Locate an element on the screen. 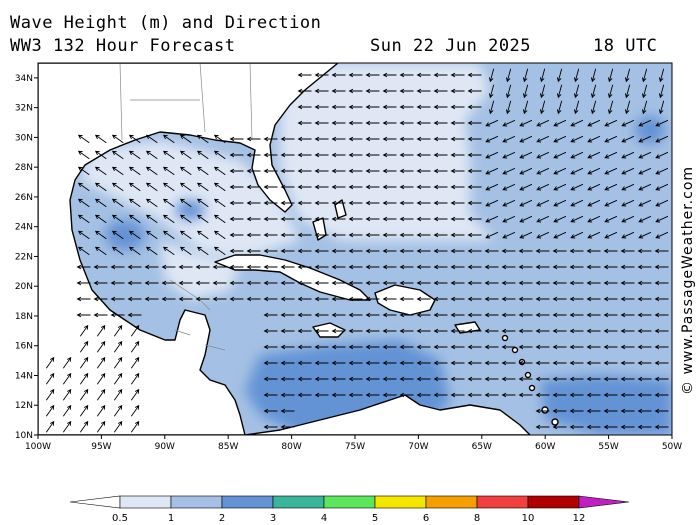  lon-tick-label: 60W is located at coordinates (545, 447).